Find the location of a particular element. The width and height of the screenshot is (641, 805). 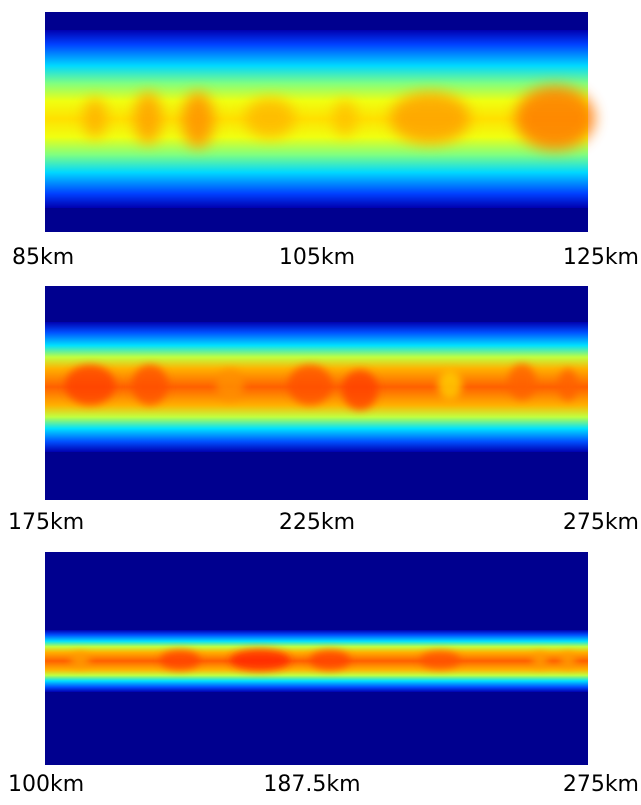

x-label: 100km is located at coordinates (46, 784).